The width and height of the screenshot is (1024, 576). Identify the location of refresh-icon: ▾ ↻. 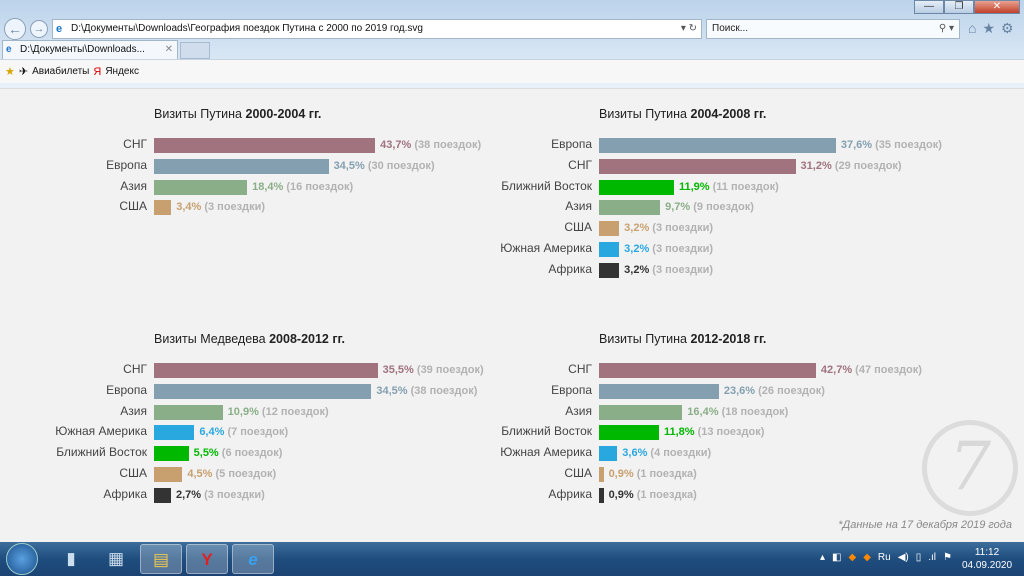
(688, 28).